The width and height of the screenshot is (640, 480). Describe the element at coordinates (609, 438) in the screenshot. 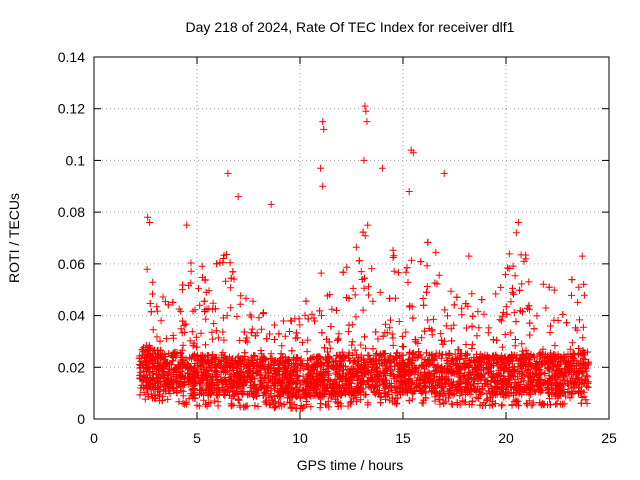

I see `x-tick-label: 25` at that location.